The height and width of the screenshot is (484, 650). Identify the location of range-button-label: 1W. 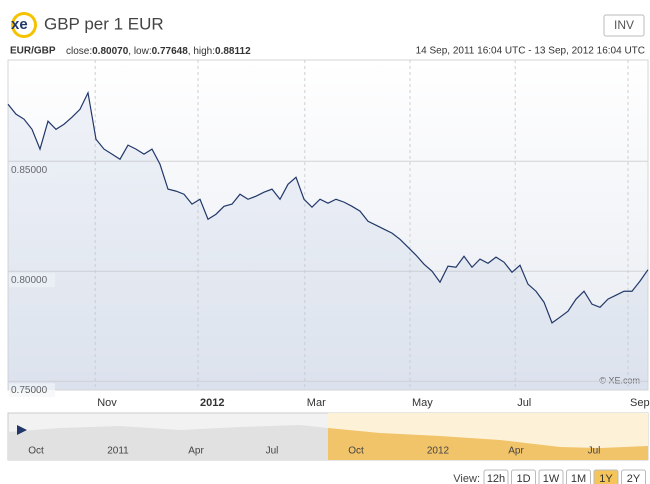
(551, 478).